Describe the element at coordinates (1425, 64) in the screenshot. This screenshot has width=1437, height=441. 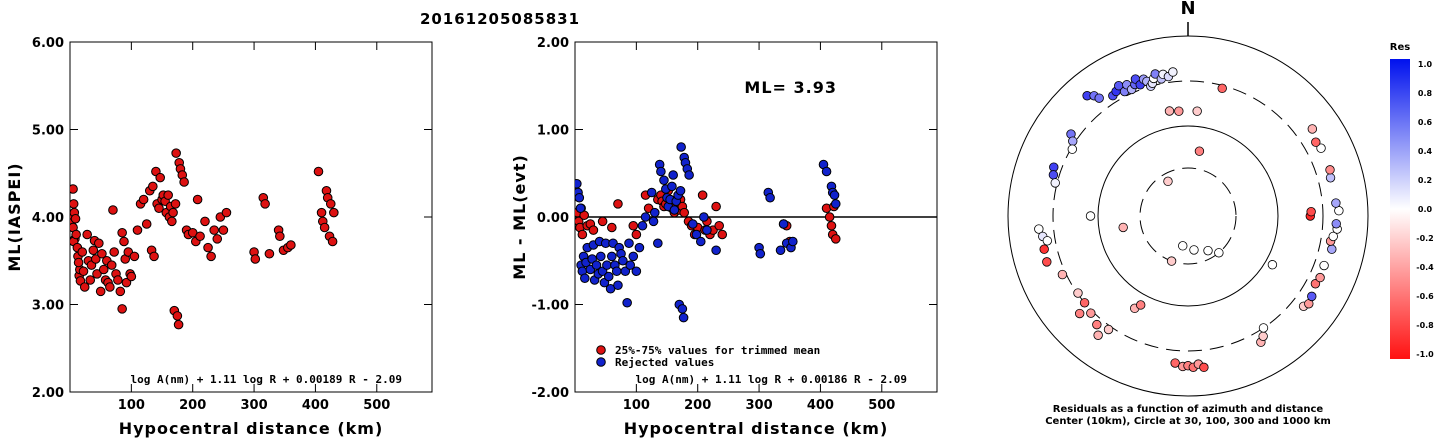
I see `colorbar-label: 1.0` at that location.